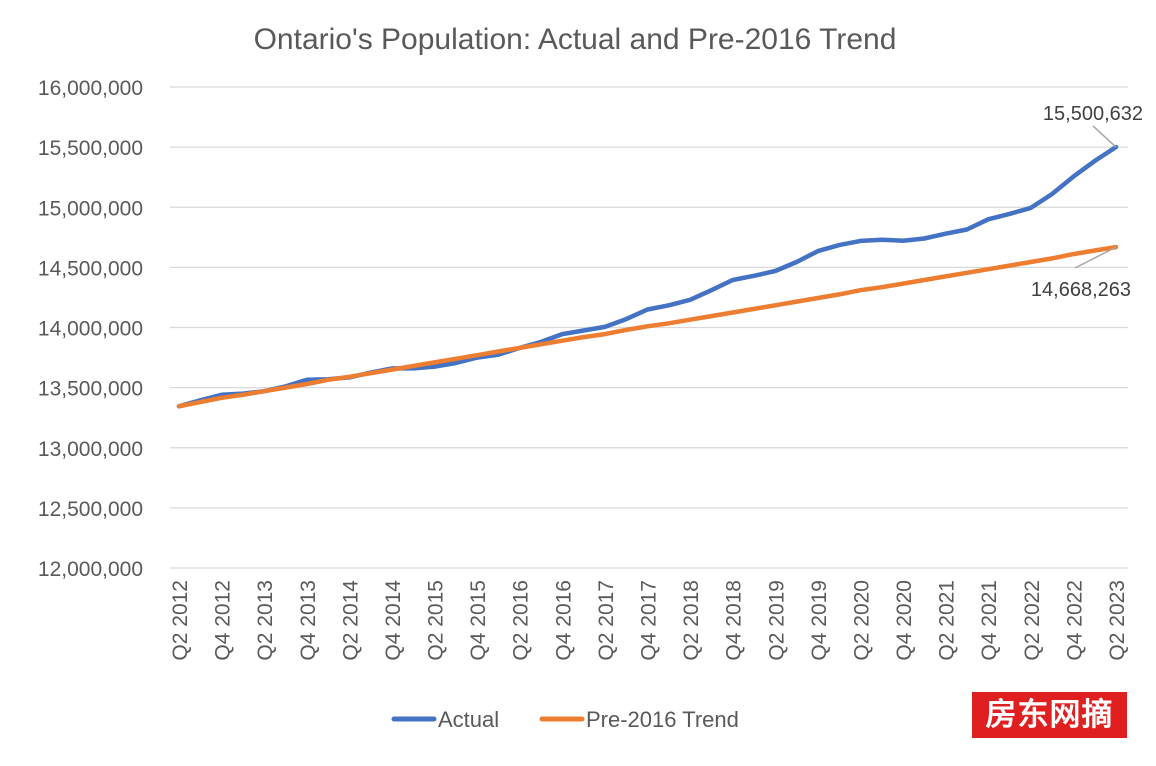  Describe the element at coordinates (819, 620) in the screenshot. I see `x-tick-label: Q4 2019` at that location.